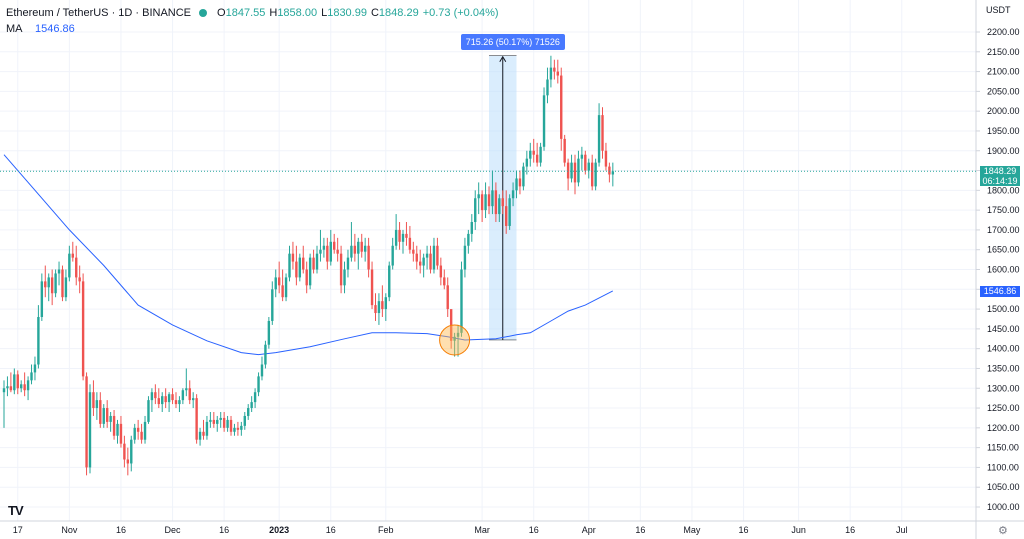  I want to click on low-value: 1830.99, so click(347, 13).